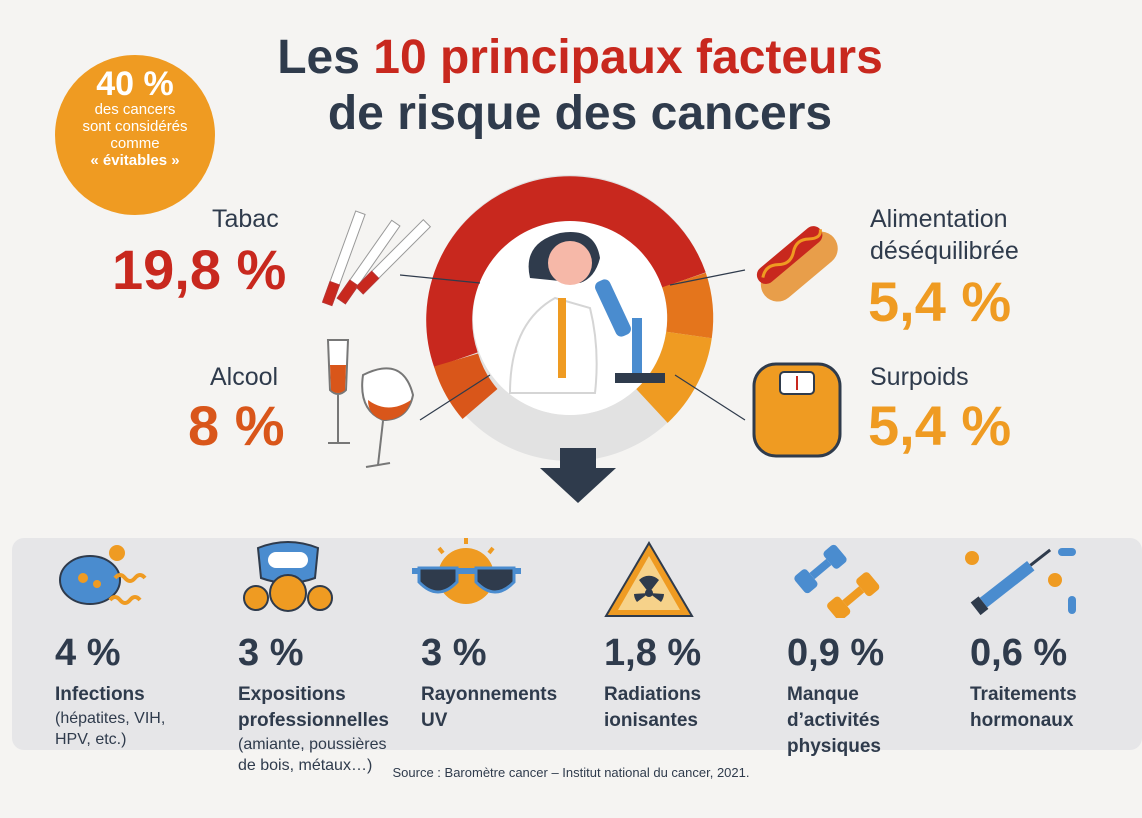 This screenshot has height=818, width=1142. I want to click on alimentation-value: 5,4 %, so click(940, 301).